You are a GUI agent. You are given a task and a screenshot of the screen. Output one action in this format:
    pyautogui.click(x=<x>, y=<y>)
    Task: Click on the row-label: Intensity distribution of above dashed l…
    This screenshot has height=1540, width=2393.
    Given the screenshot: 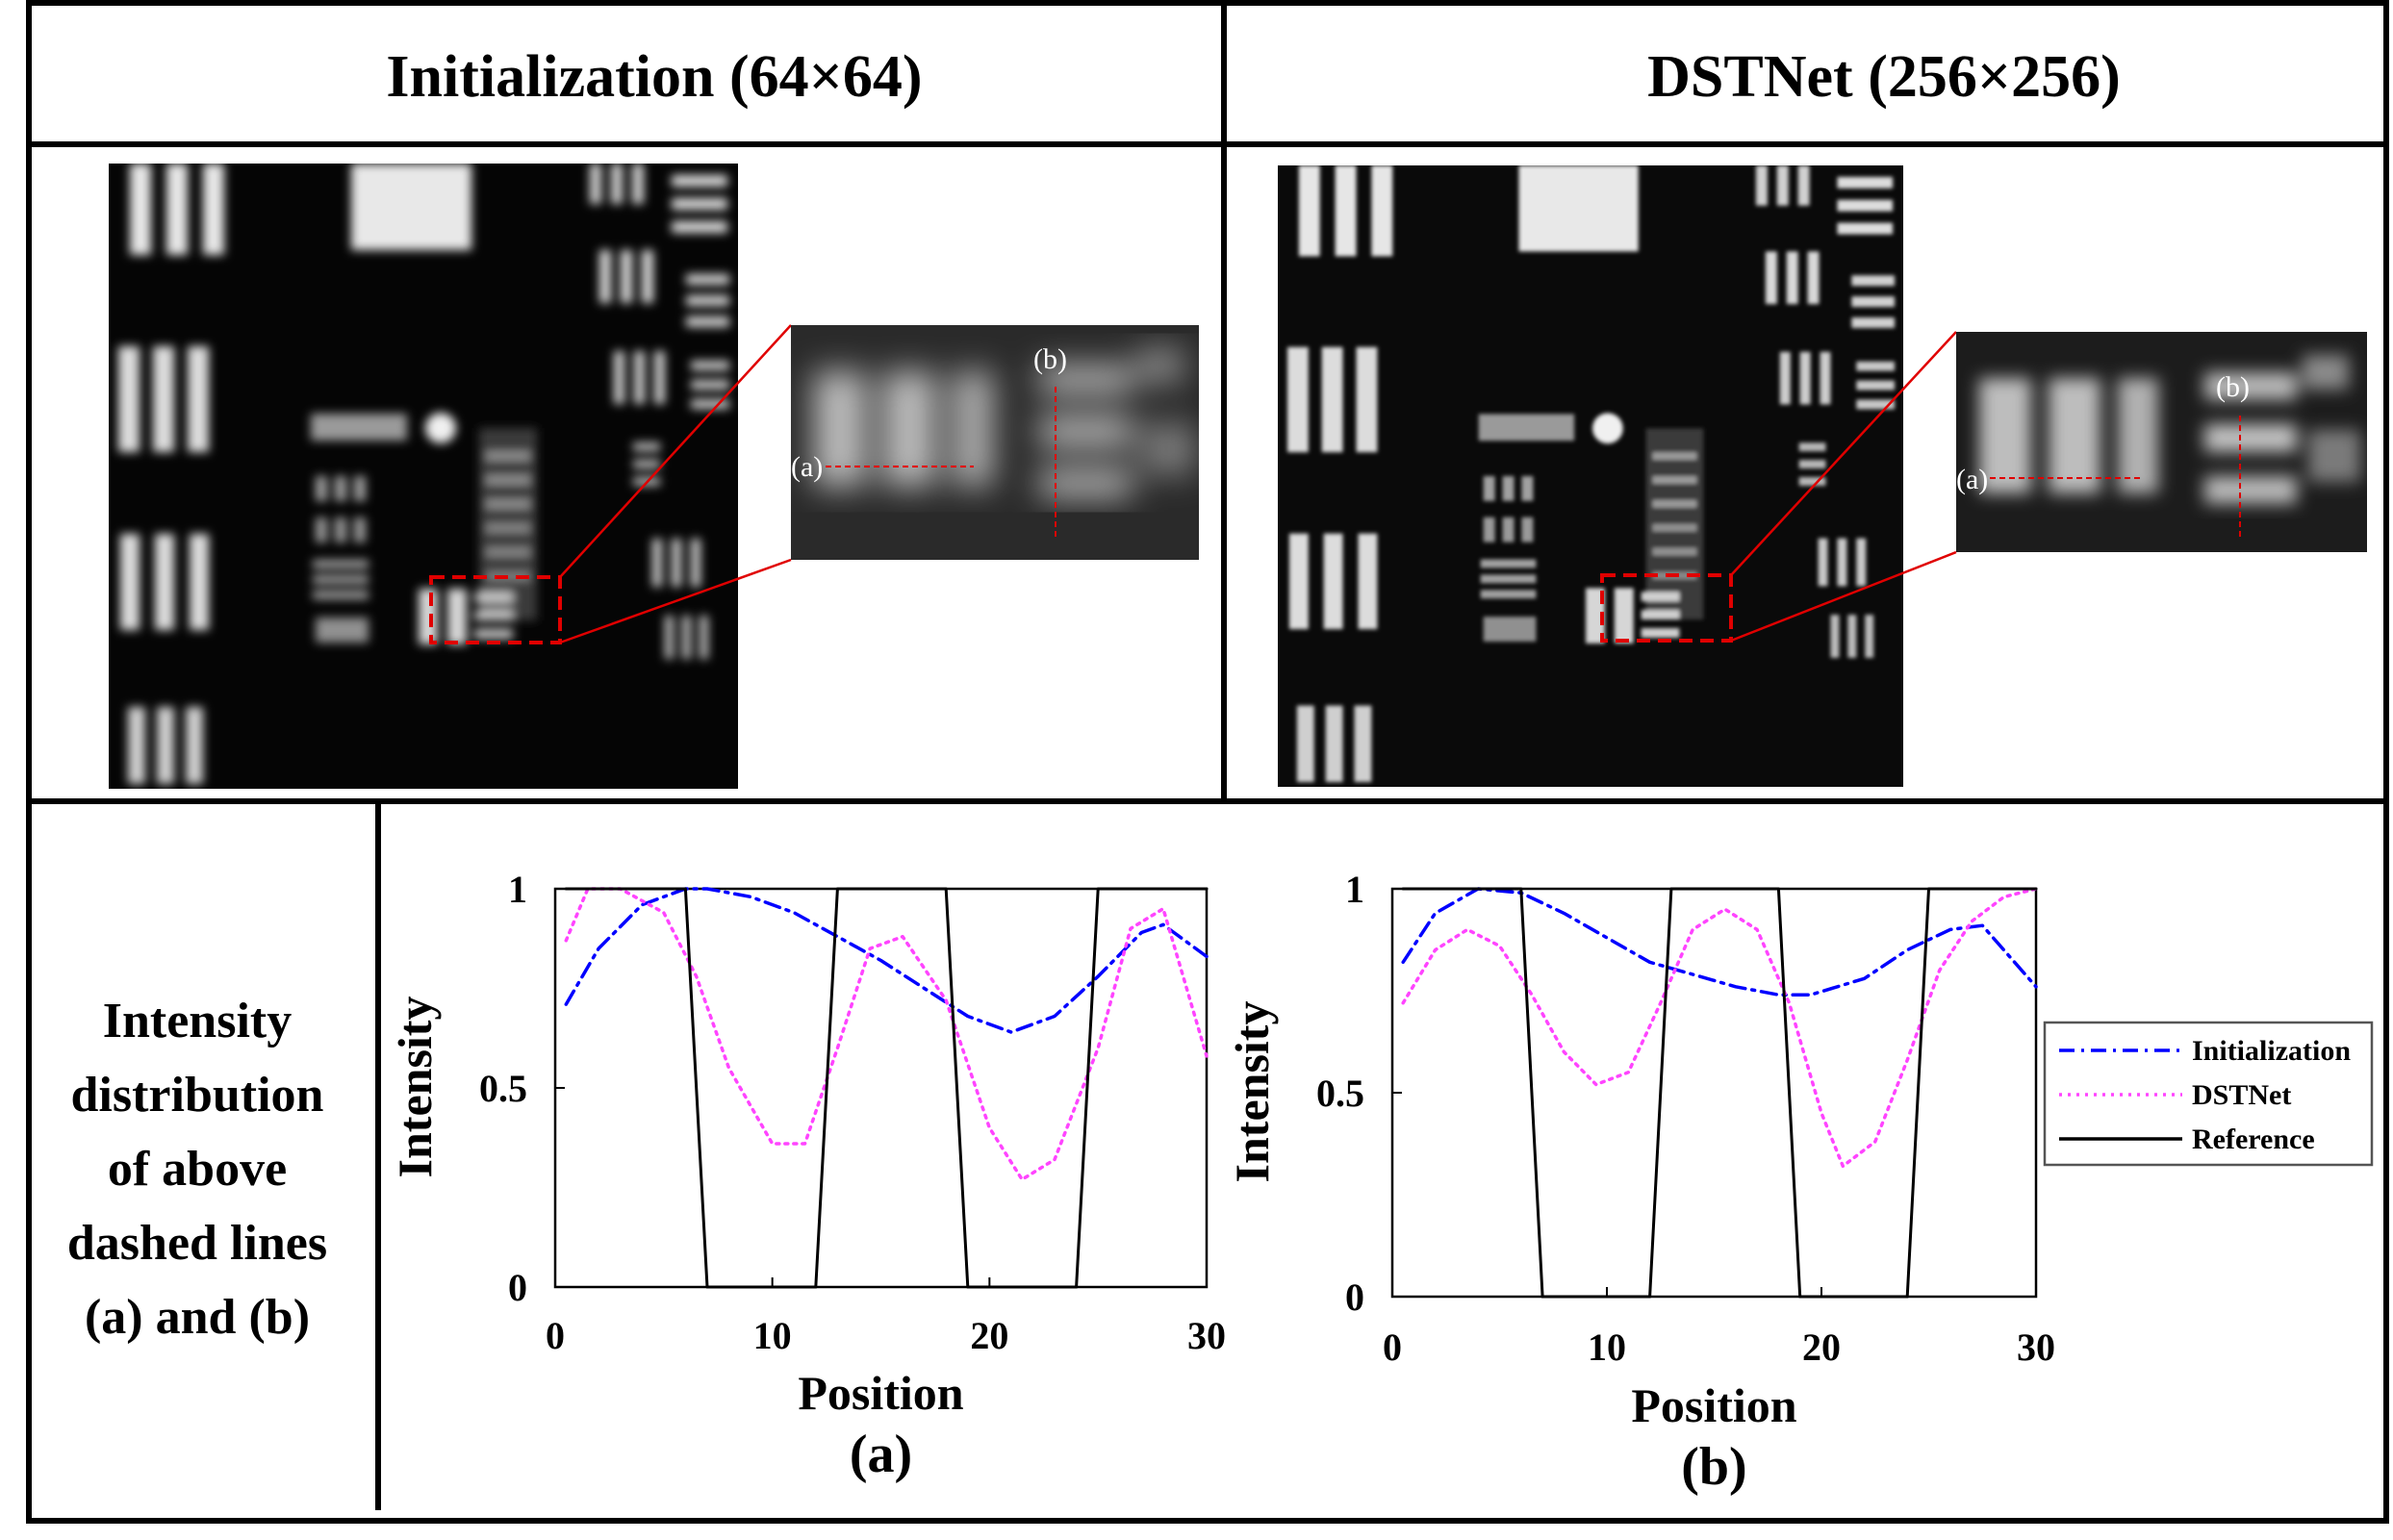 What is the action you would take?
    pyautogui.click(x=197, y=1169)
    